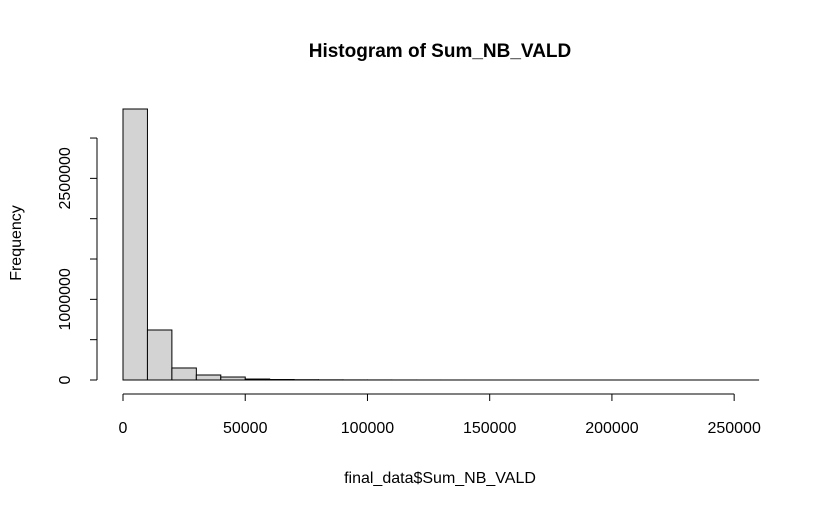 This screenshot has height=513, width=831. I want to click on x-tick-label: 250000, so click(733, 428).